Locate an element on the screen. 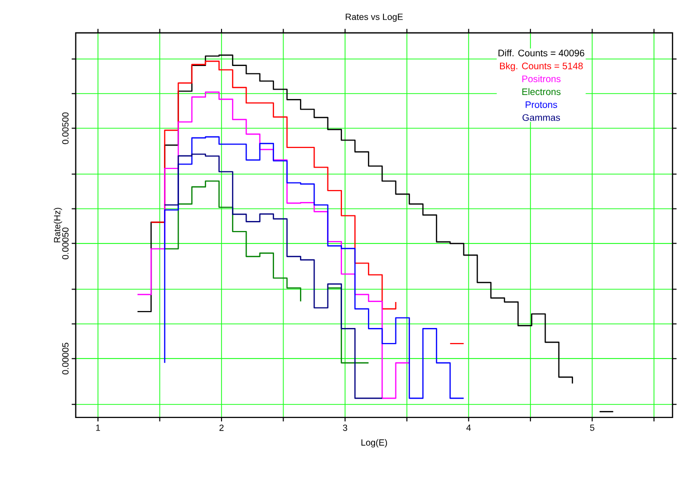 The width and height of the screenshot is (677, 480). text: Protons is located at coordinates (542, 104).